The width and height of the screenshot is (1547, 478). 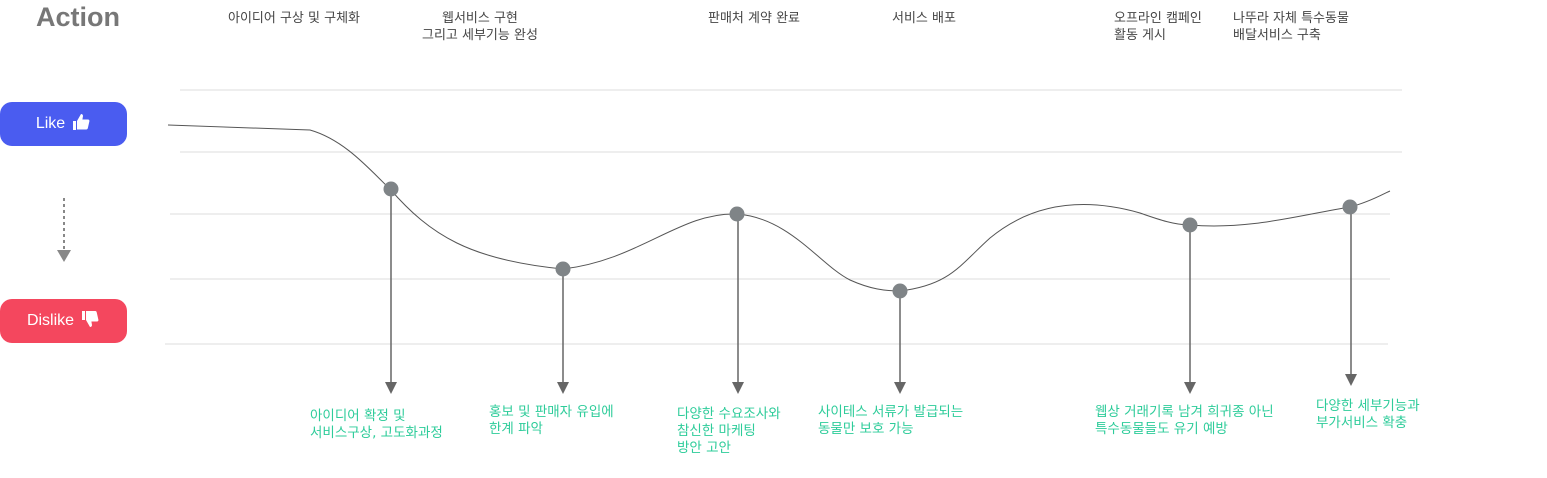 I want to click on like-button: Like, so click(x=63, y=124).